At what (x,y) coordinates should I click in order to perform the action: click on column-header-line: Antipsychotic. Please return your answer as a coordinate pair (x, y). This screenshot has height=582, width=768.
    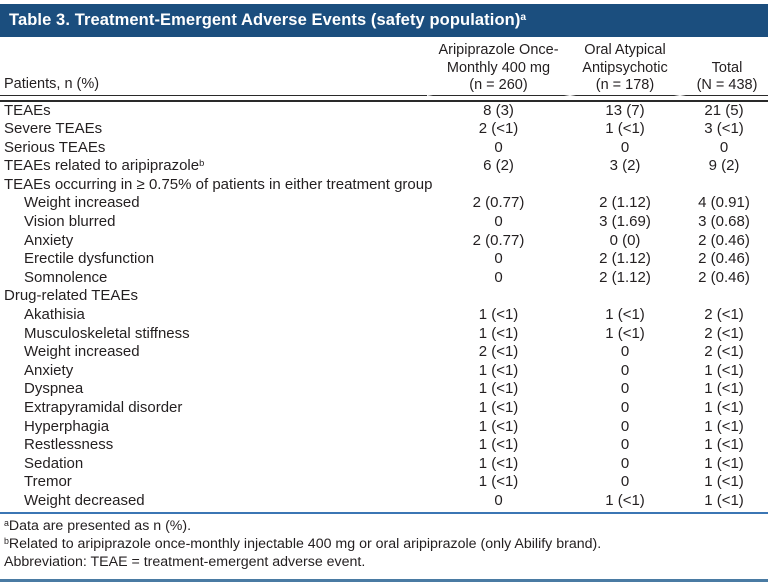
    Looking at the image, I should click on (625, 67).